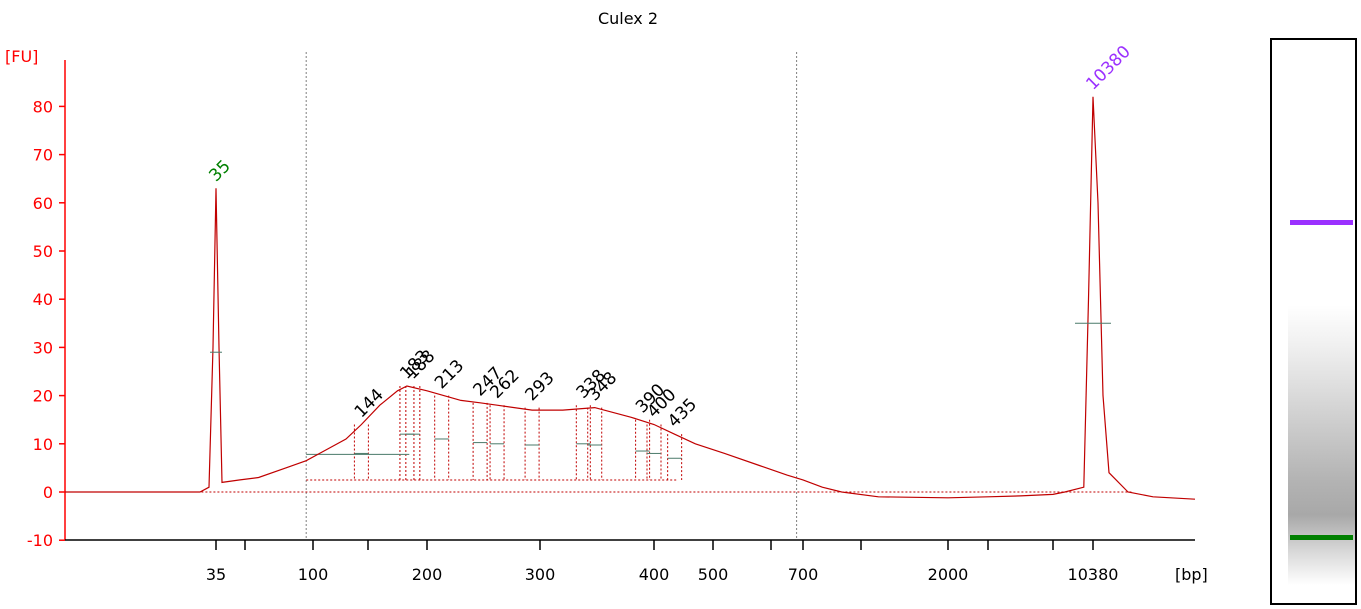 Image resolution: width=1361 pixels, height=609 pixels. Describe the element at coordinates (1321, 222) in the screenshot. I see `gel-band-upper-marker` at that location.